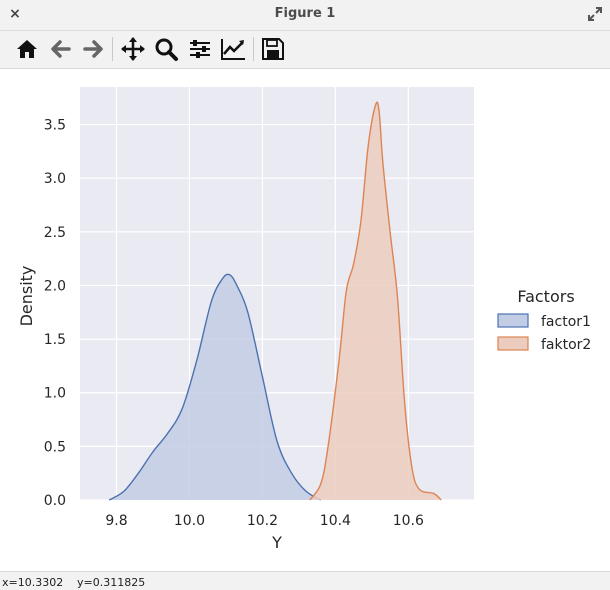 The width and height of the screenshot is (610, 590). I want to click on y-tick-label: 3.0, so click(55, 179).